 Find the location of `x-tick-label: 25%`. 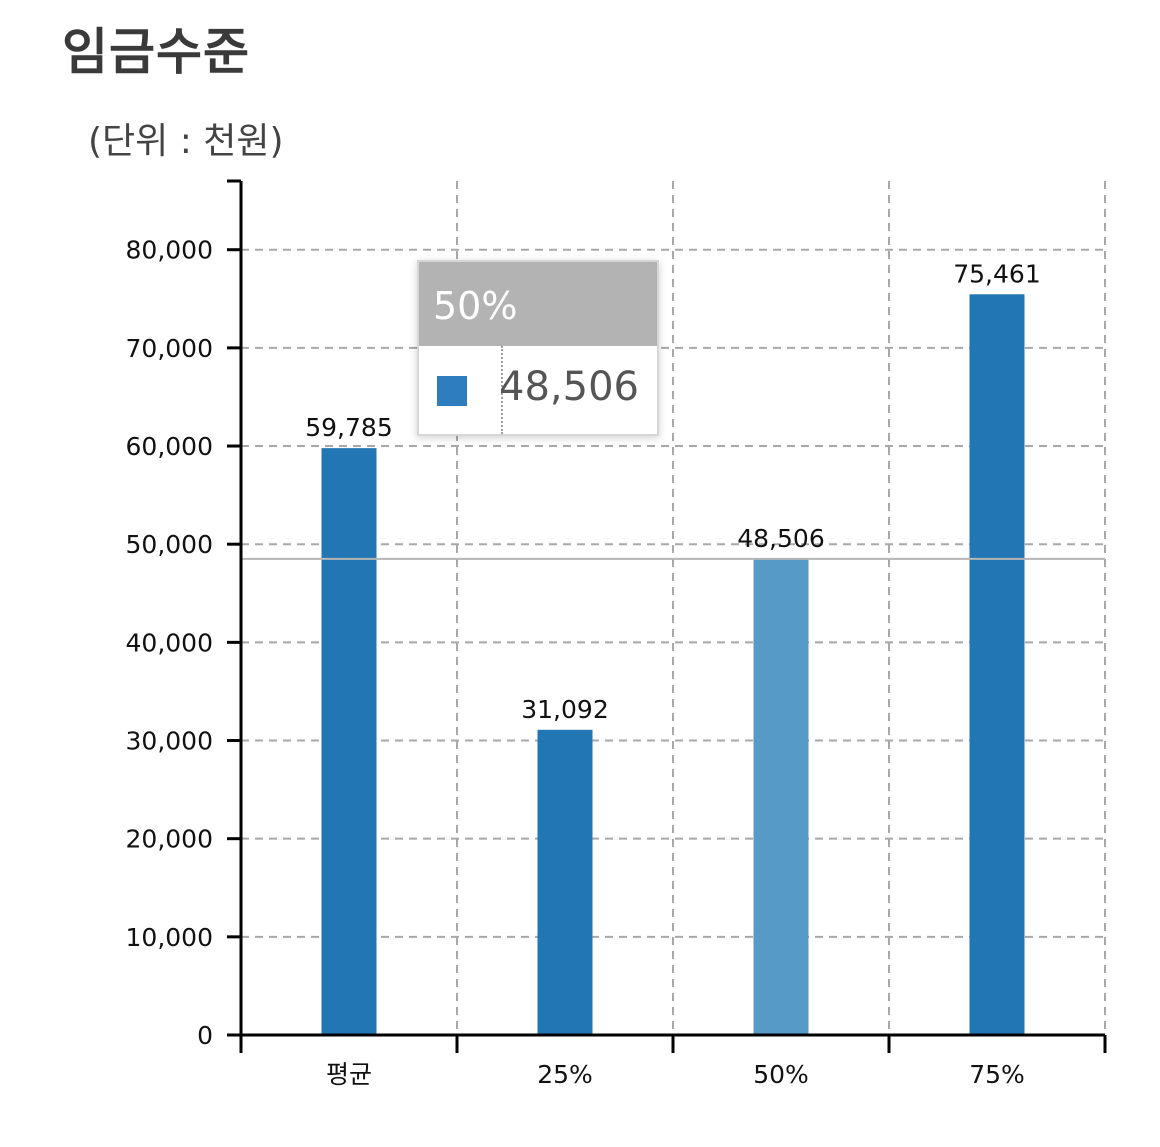

x-tick-label: 25% is located at coordinates (565, 1074).